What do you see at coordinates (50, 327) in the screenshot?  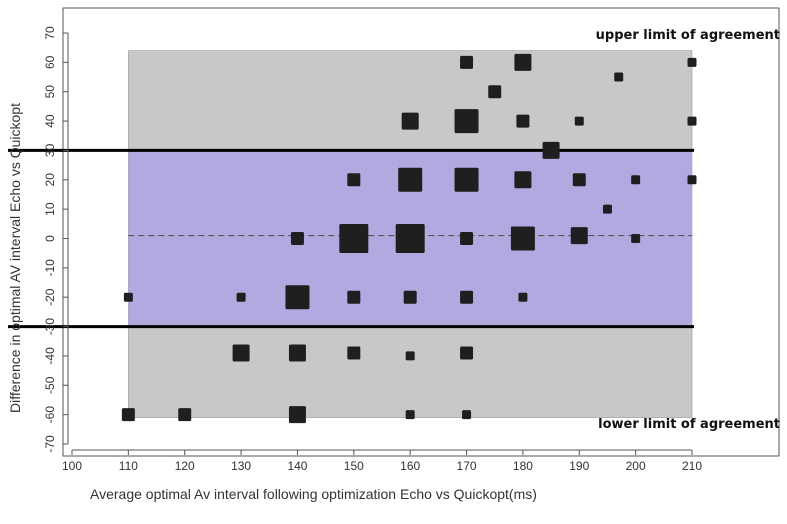 I see `y-tick-label: -30` at bounding box center [50, 327].